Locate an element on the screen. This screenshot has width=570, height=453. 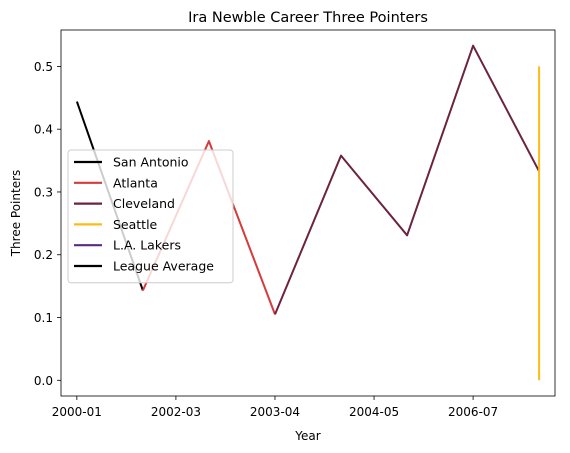
x-tick-label: 2003-04 is located at coordinates (275, 412).